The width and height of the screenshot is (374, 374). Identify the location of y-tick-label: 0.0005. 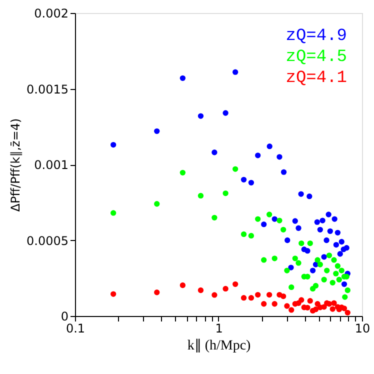
(47, 241).